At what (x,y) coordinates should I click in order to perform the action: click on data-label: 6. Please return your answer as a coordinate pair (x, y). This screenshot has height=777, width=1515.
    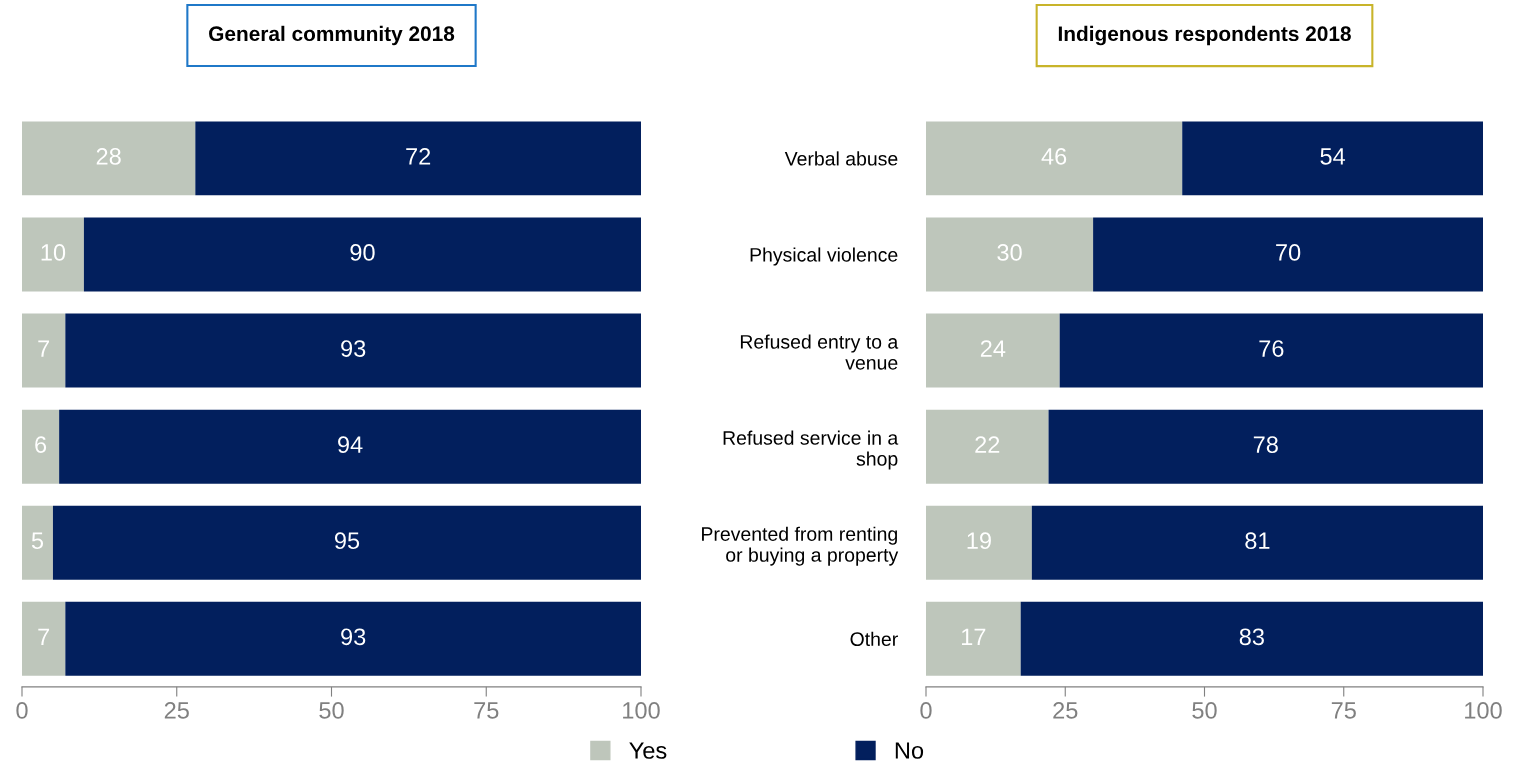
    Looking at the image, I should click on (41, 444).